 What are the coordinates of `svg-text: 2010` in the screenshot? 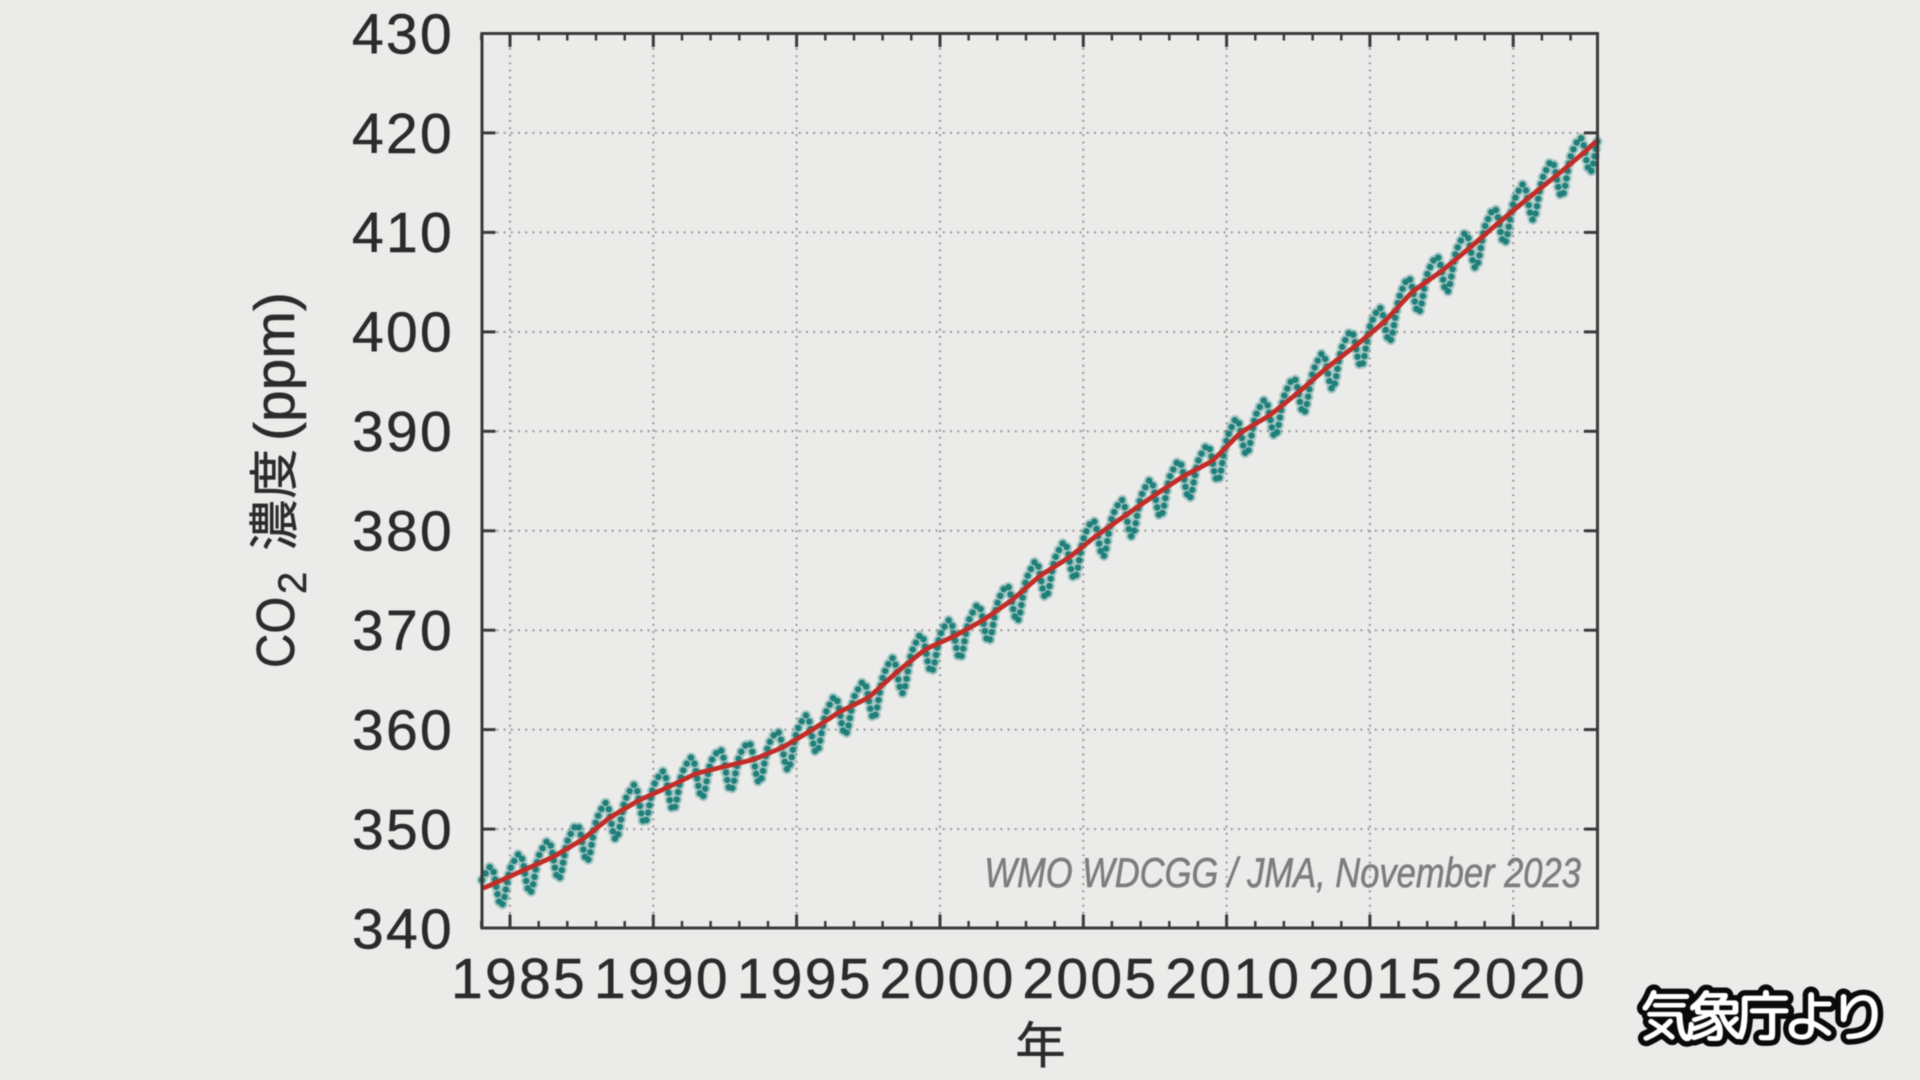 It's located at (1233, 979).